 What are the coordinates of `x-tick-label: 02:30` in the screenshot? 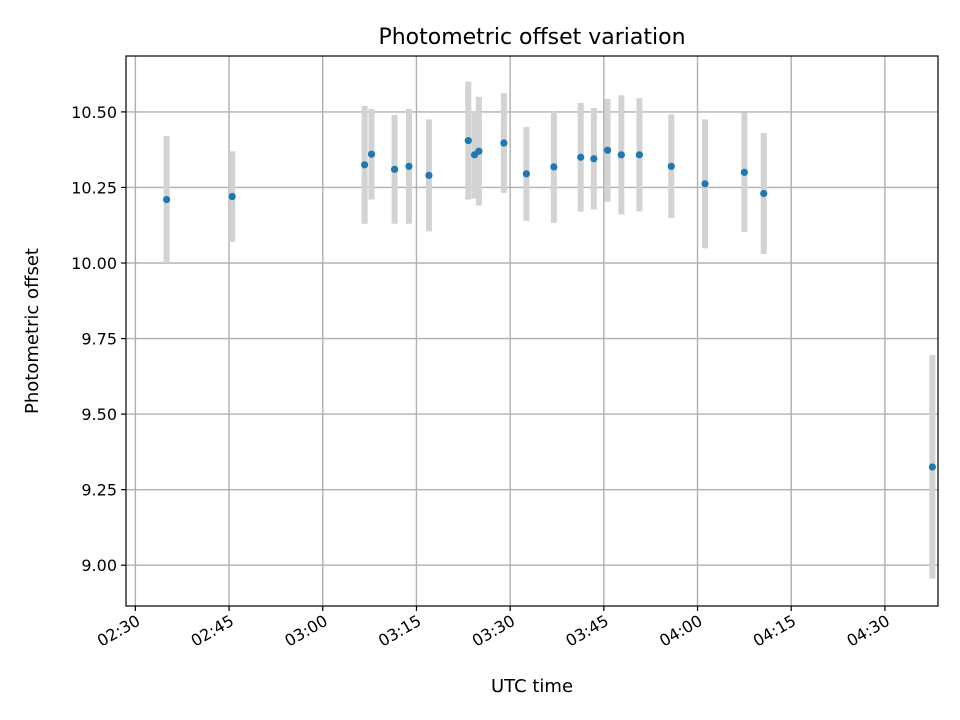 It's located at (118, 631).